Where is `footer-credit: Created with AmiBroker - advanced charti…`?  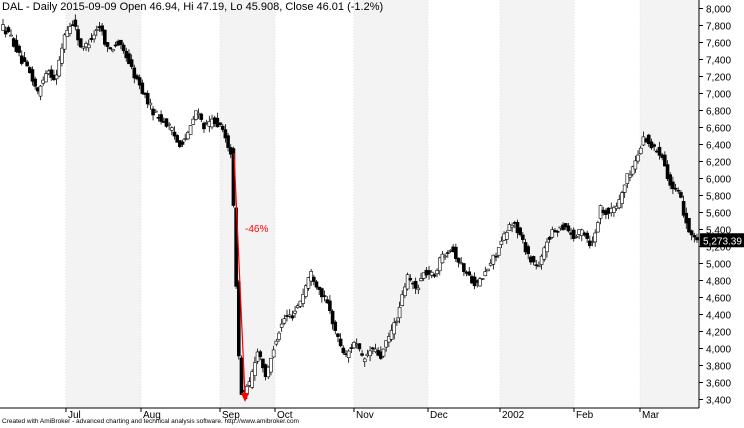 footer-credit: Created with AmiBroker - advanced charti… is located at coordinates (150, 421).